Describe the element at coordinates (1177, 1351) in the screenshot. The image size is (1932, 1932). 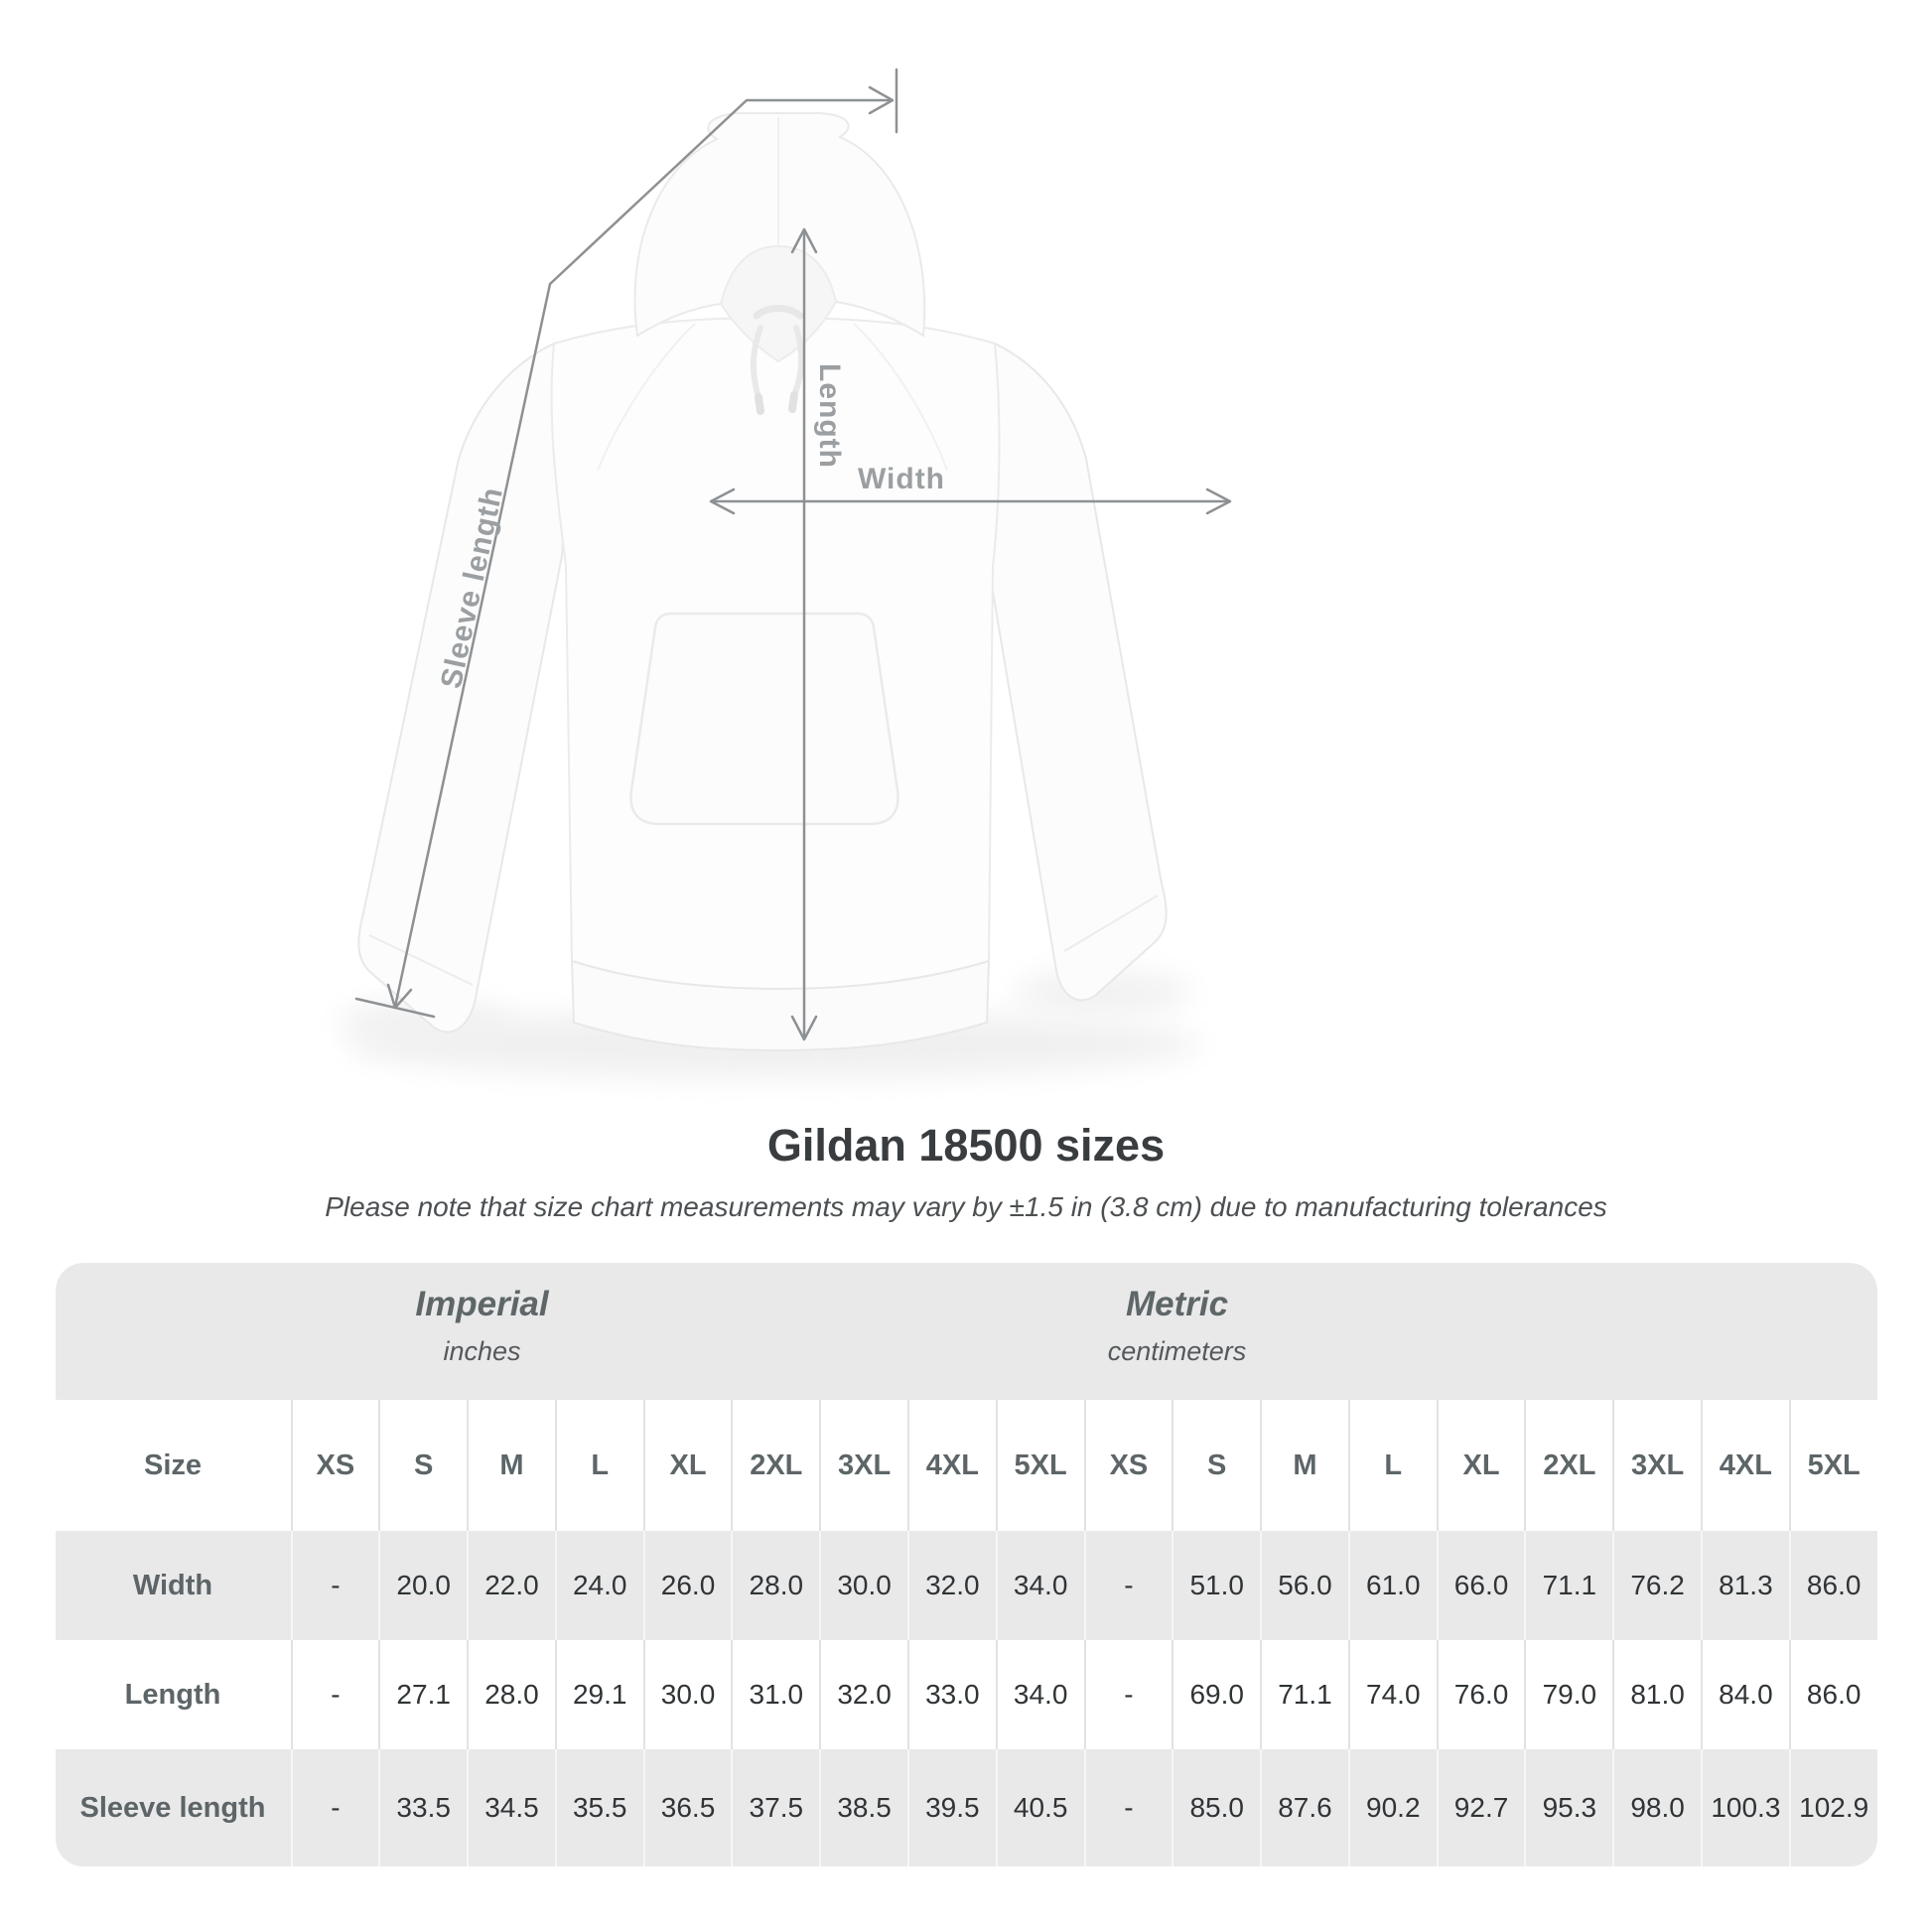
I see `metric-group-units: centimeters` at that location.